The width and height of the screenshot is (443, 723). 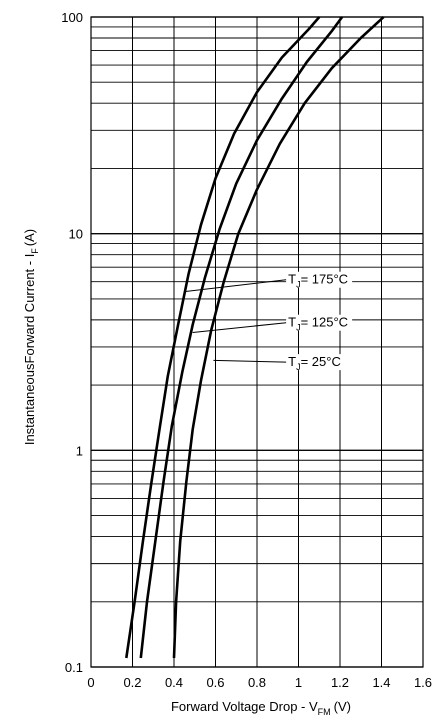 I want to click on annotation-text: = 125°C, so click(x=324, y=322).